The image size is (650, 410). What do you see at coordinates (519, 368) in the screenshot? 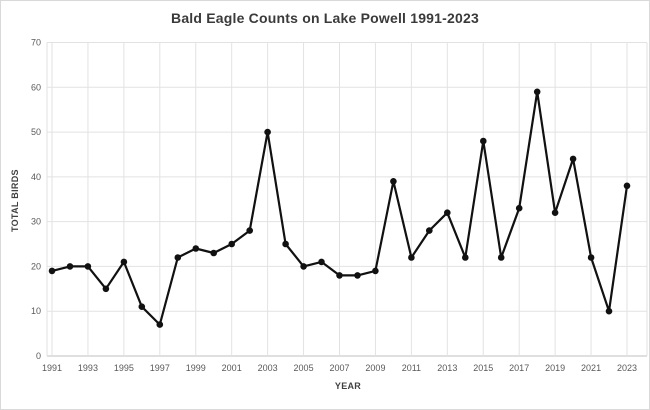
I see `x-tick-label: 2017` at bounding box center [519, 368].